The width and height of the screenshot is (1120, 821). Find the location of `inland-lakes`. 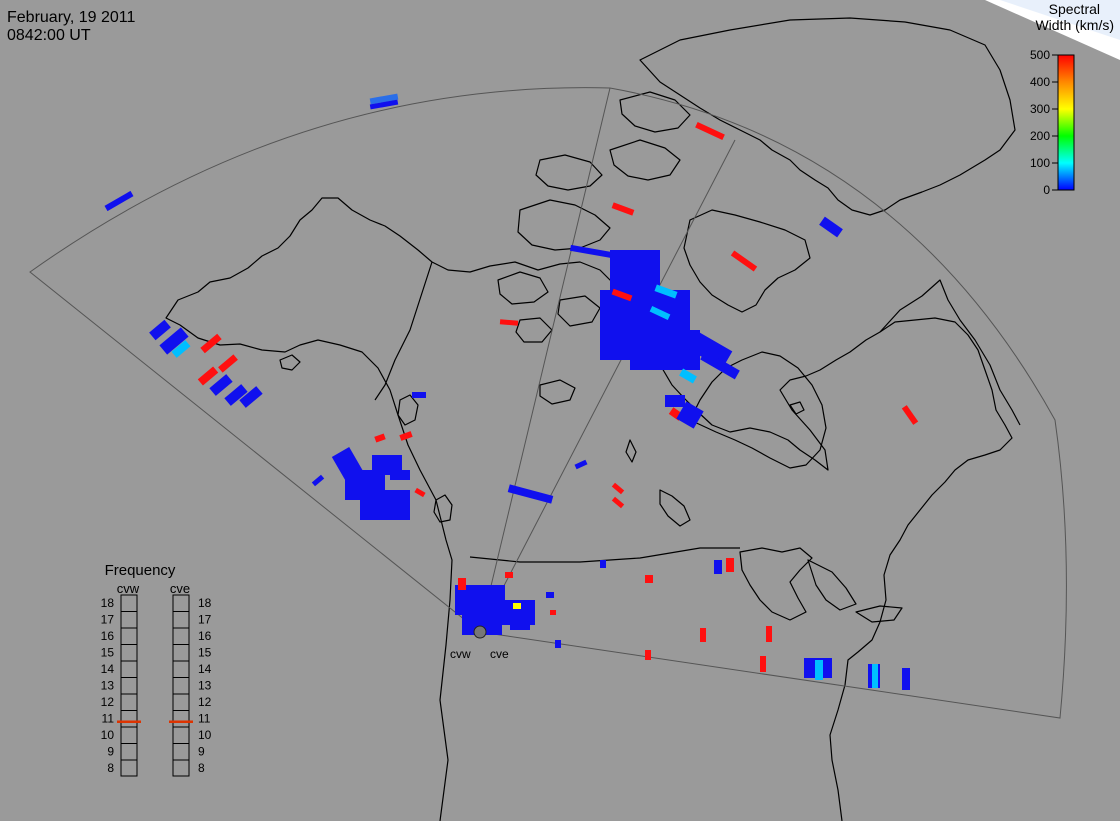

inland-lakes is located at coordinates (715, 464).